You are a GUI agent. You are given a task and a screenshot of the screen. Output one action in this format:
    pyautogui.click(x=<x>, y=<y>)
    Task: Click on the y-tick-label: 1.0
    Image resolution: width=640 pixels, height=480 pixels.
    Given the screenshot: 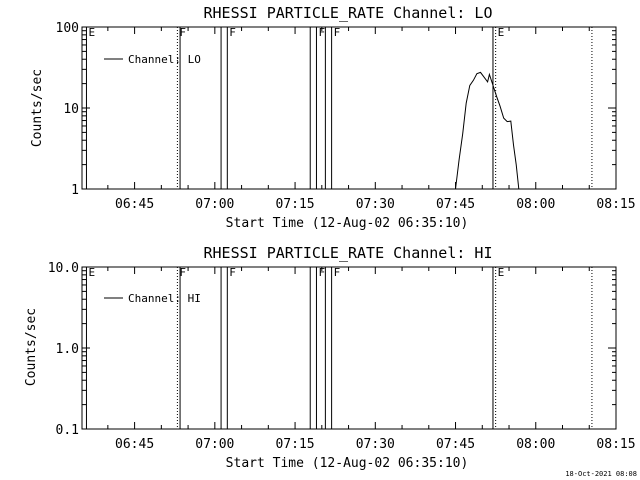 What is the action you would take?
    pyautogui.click(x=67, y=349)
    